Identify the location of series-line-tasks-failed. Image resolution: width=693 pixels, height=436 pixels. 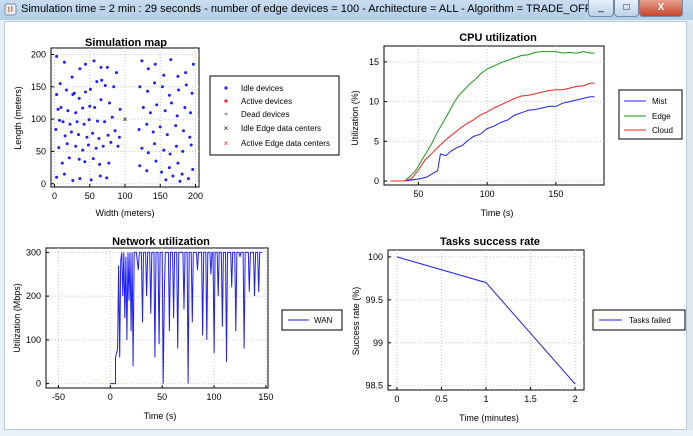
(486, 320).